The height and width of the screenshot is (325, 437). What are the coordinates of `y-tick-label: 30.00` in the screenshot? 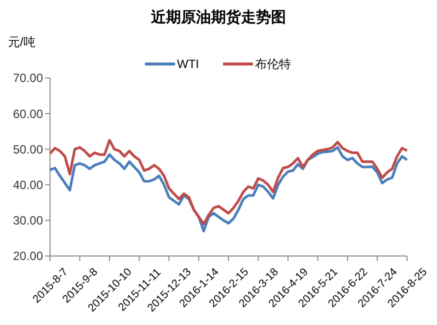 It's located at (28, 221).